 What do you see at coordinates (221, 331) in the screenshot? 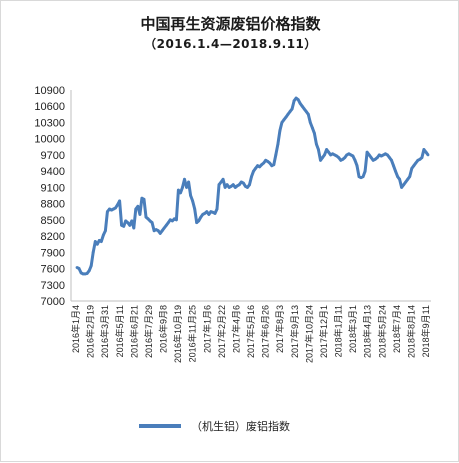
I see `x-tick-label: 2017年2月22` at bounding box center [221, 331].